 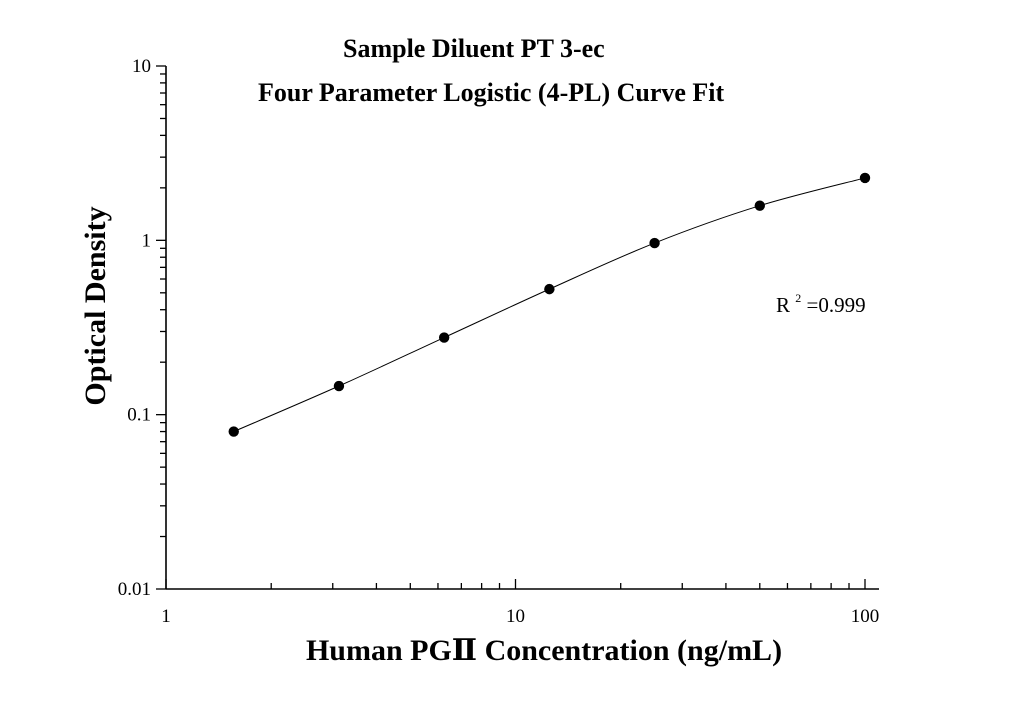 What do you see at coordinates (147, 240) in the screenshot?
I see `y-tick-label: 1` at bounding box center [147, 240].